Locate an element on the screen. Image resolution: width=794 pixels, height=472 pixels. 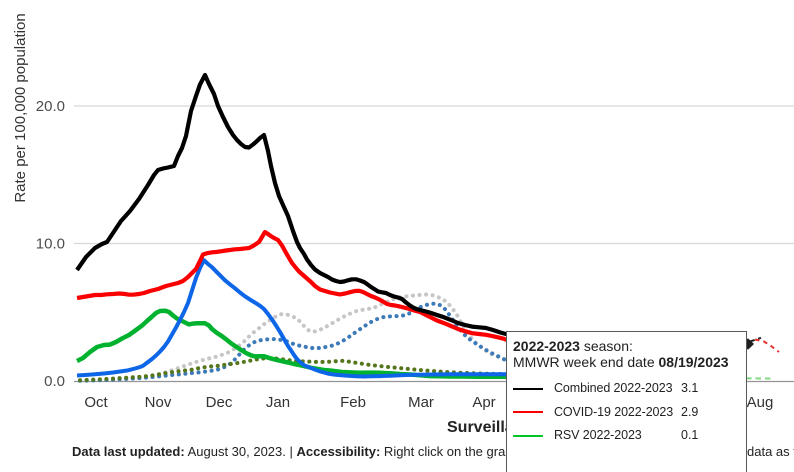
svg-text: 20.0 is located at coordinates (50, 106).